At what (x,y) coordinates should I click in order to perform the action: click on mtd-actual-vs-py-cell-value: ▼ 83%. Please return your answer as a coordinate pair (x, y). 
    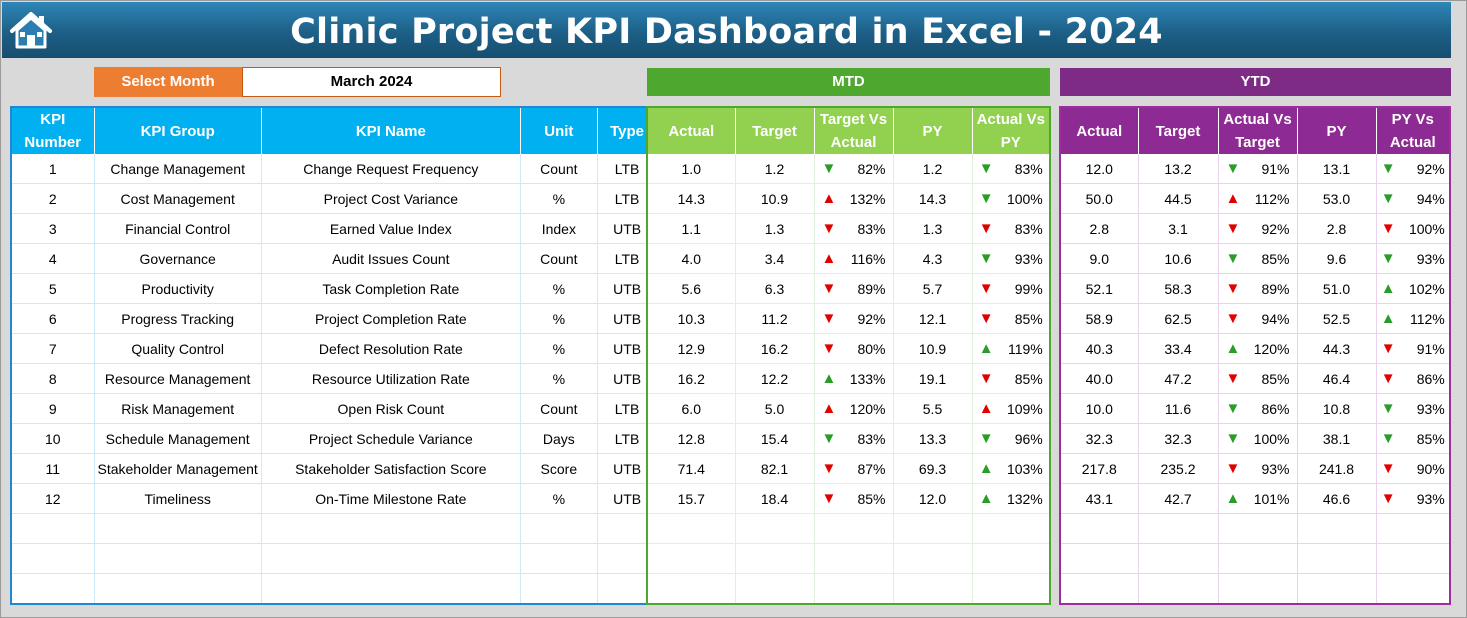
    Looking at the image, I should click on (1011, 229).